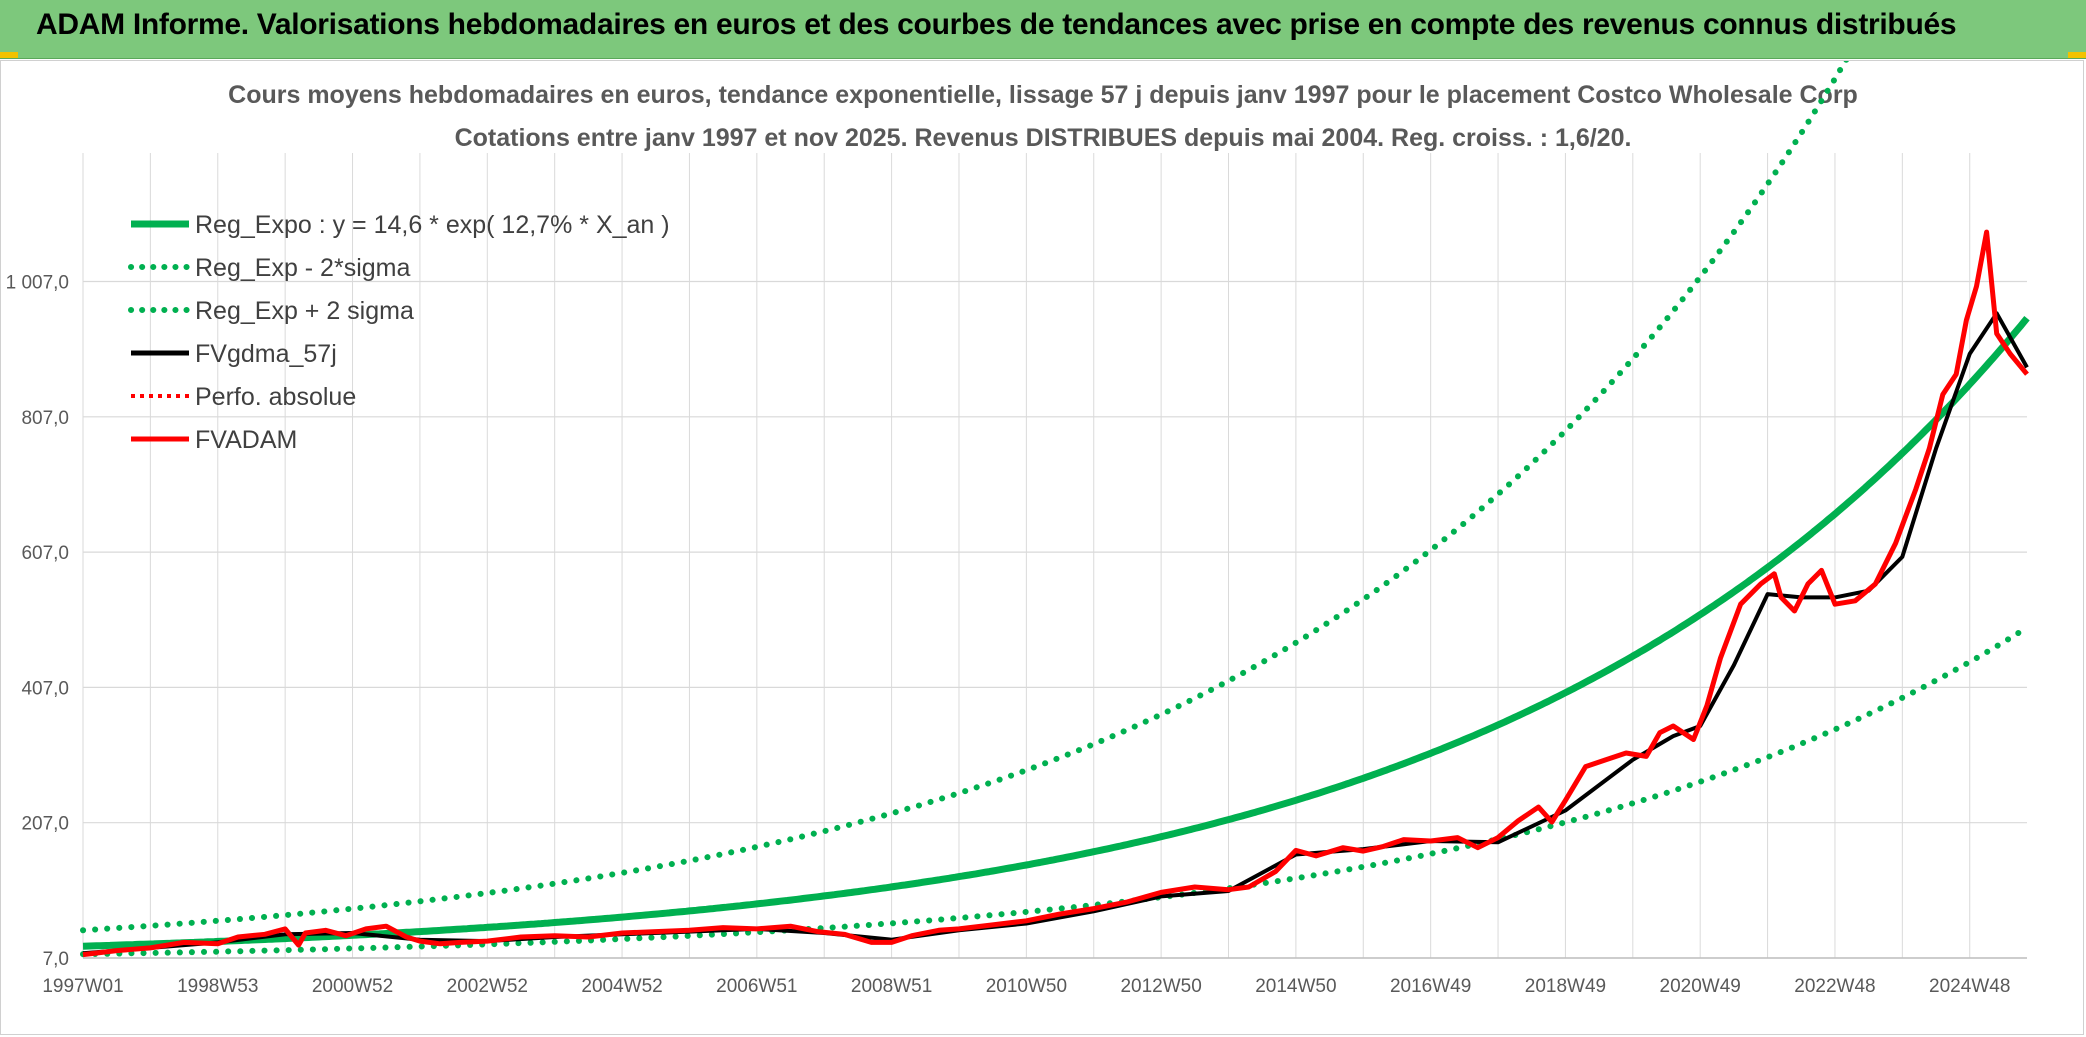  I want to click on legend-label-adam: FVADAM, so click(246, 440).